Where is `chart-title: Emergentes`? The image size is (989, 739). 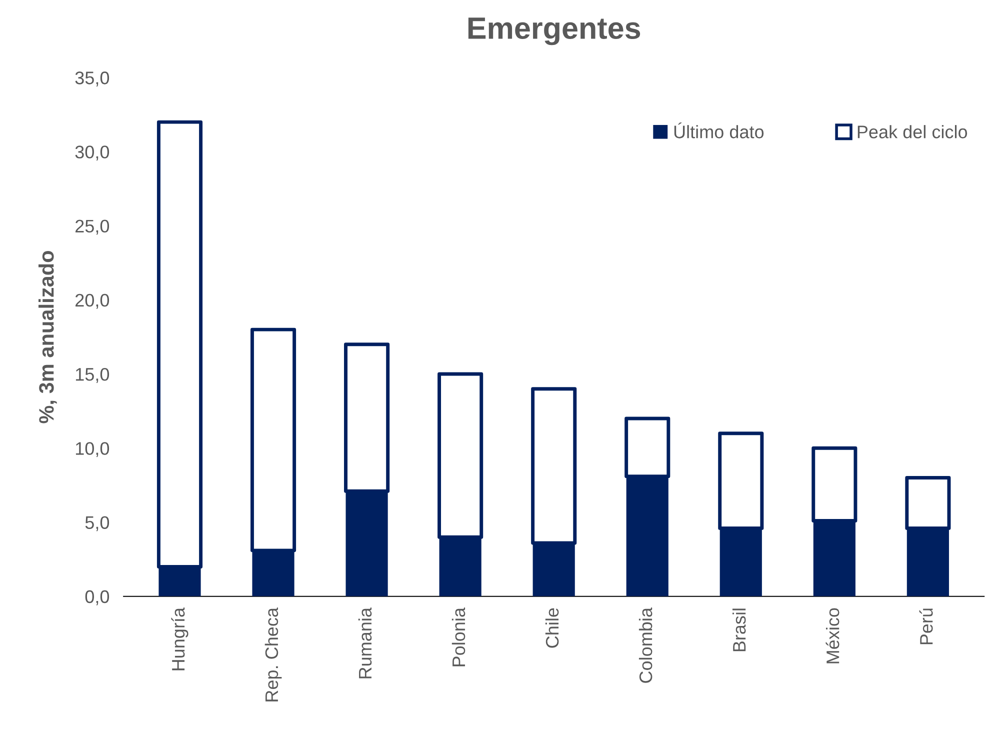 chart-title: Emergentes is located at coordinates (554, 32).